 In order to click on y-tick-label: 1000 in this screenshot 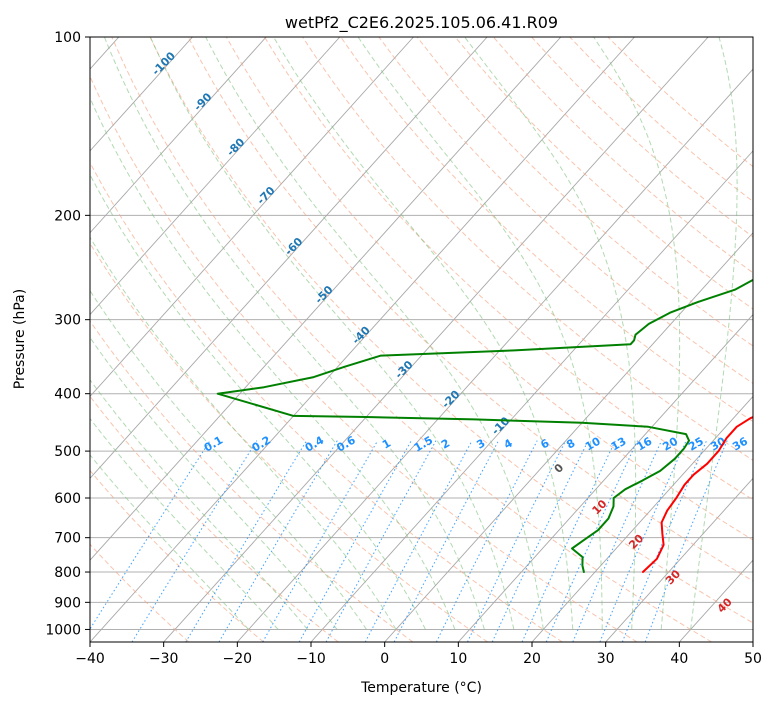, I will do `click(63, 630)`.